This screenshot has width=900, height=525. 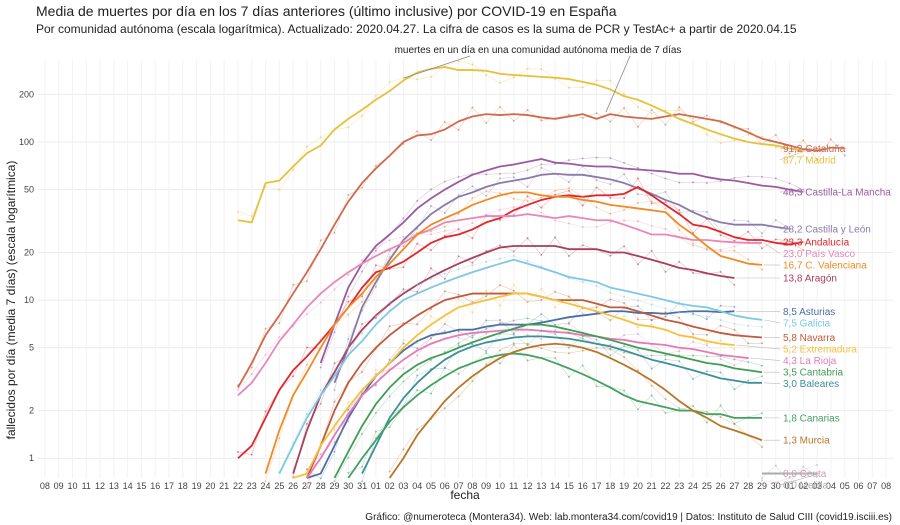 What do you see at coordinates (799, 479) in the screenshot?
I see `label-leader` at bounding box center [799, 479].